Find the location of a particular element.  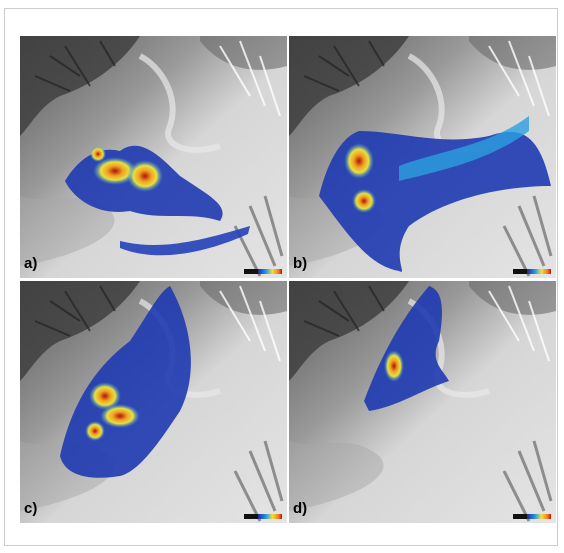

panel-label: d) is located at coordinates (300, 508).